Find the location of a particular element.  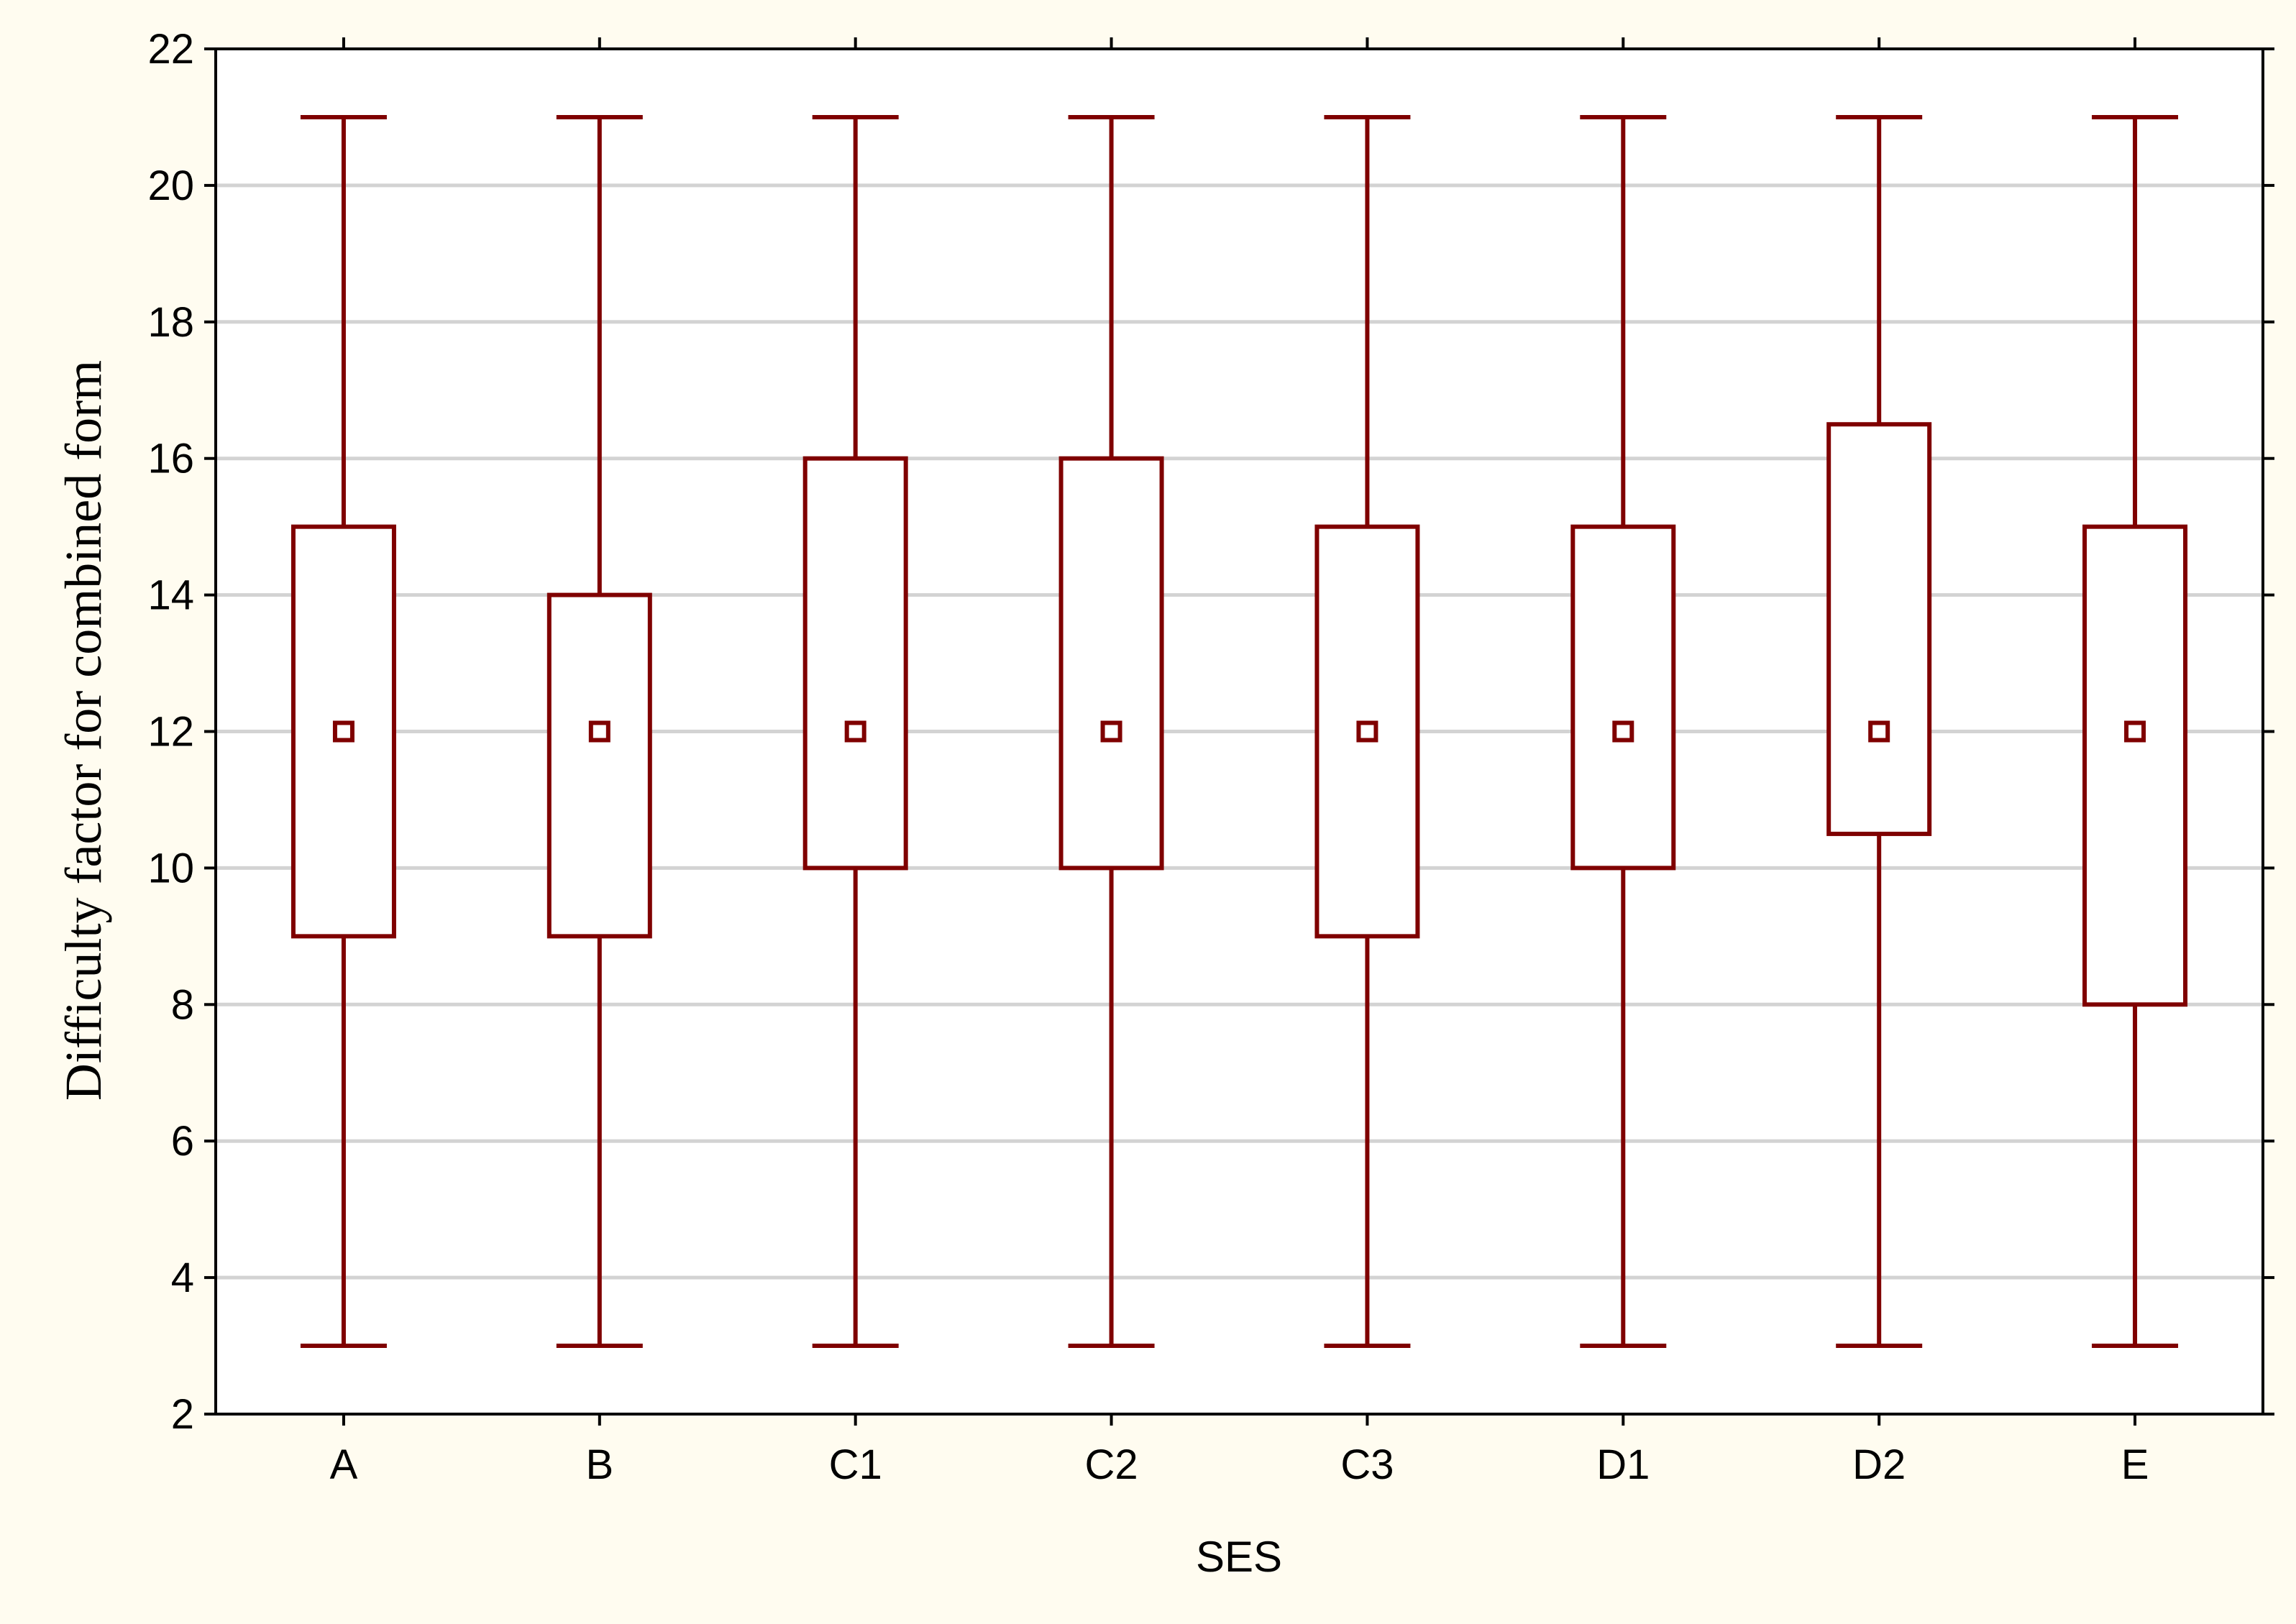

y-tick-label: 6 is located at coordinates (182, 1141).